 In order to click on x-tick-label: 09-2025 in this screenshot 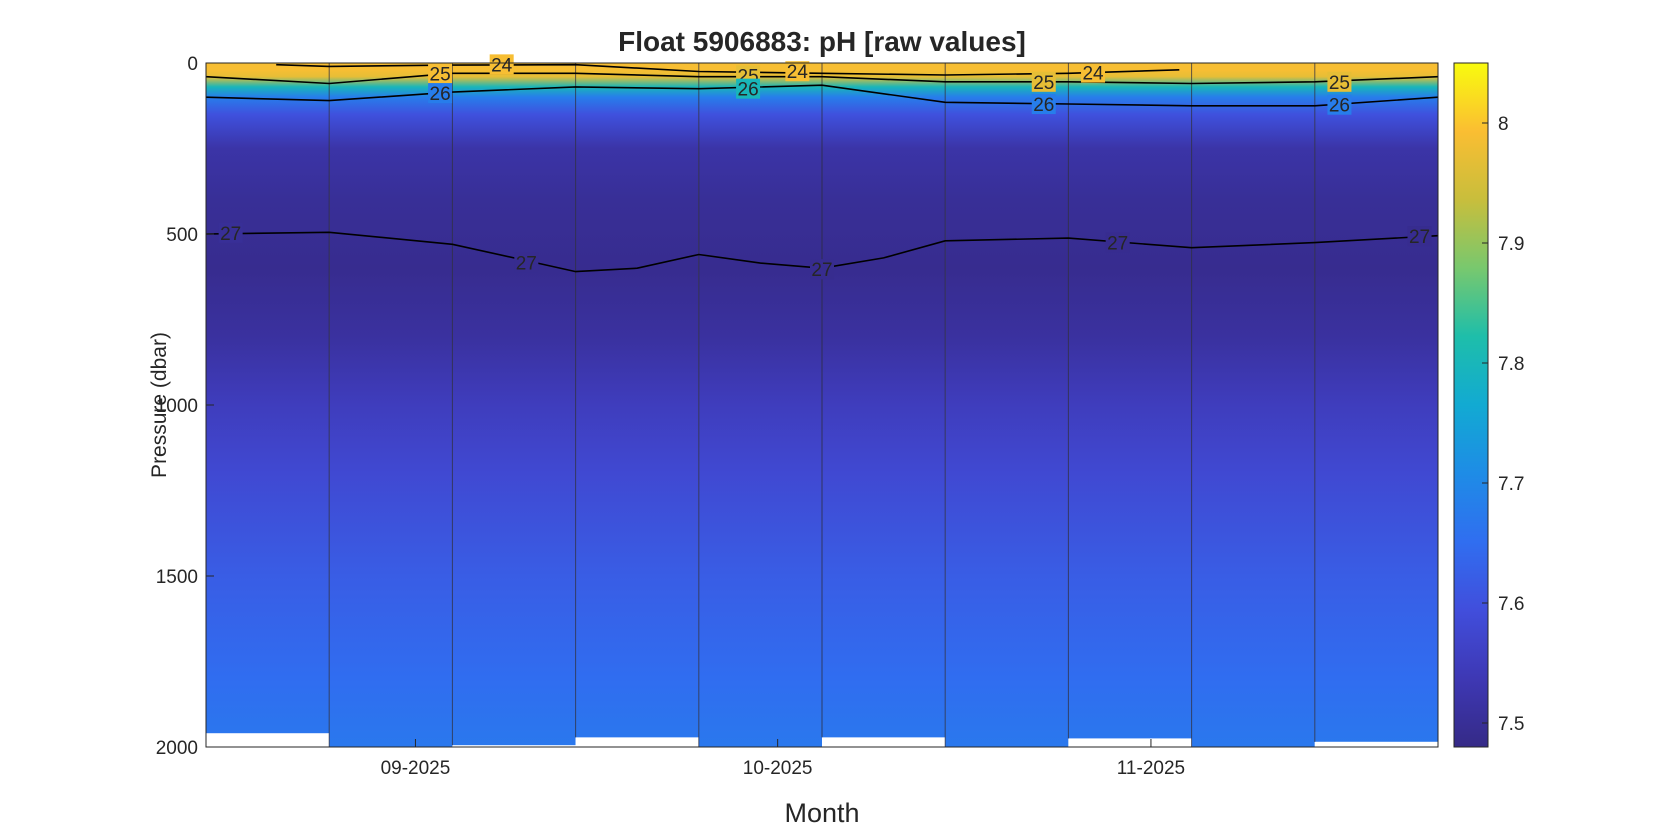, I will do `click(416, 768)`.